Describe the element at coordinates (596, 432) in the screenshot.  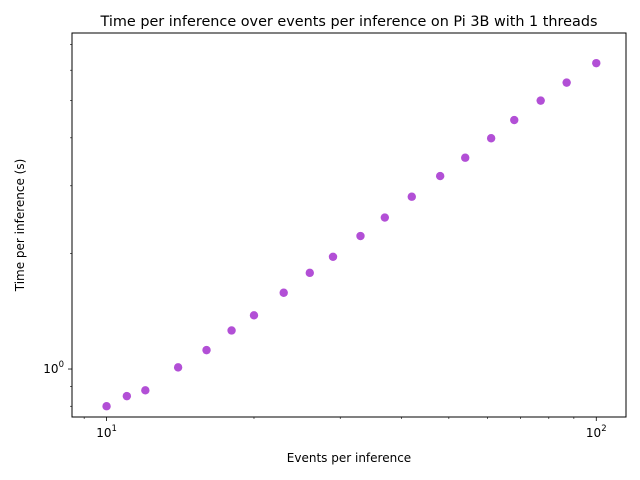
I see `x-tick-label: 10²` at that location.